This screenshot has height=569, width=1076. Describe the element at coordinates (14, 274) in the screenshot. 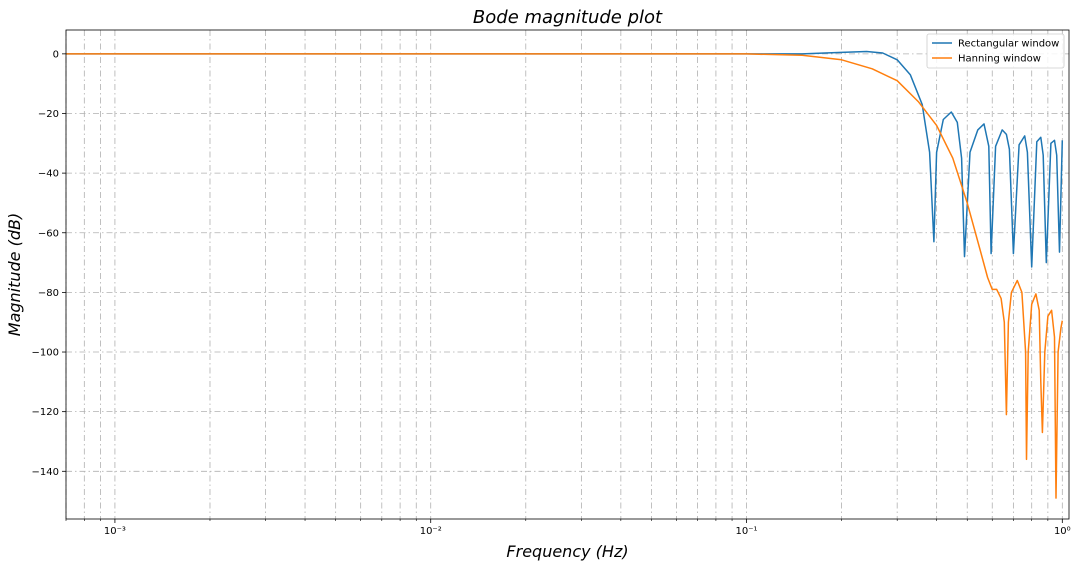

I see `y-axis-label: Magnitude (dB)` at that location.